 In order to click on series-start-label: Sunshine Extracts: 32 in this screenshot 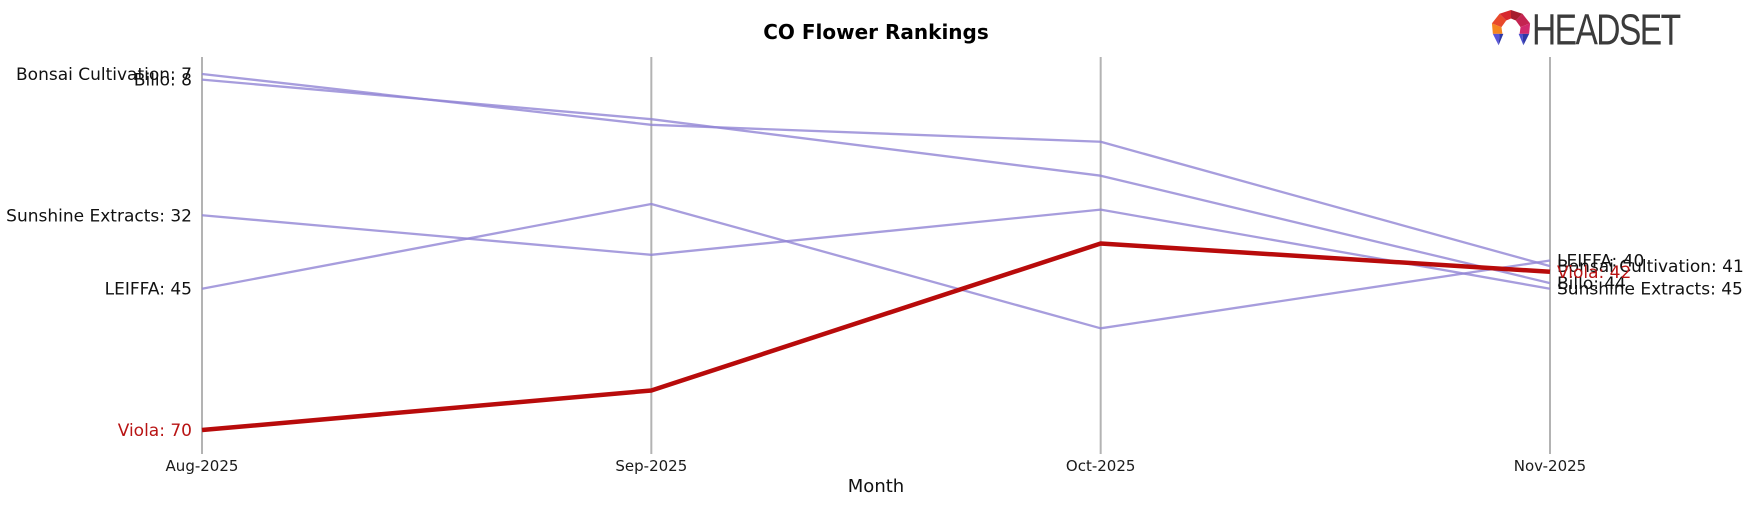, I will do `click(99, 216)`.